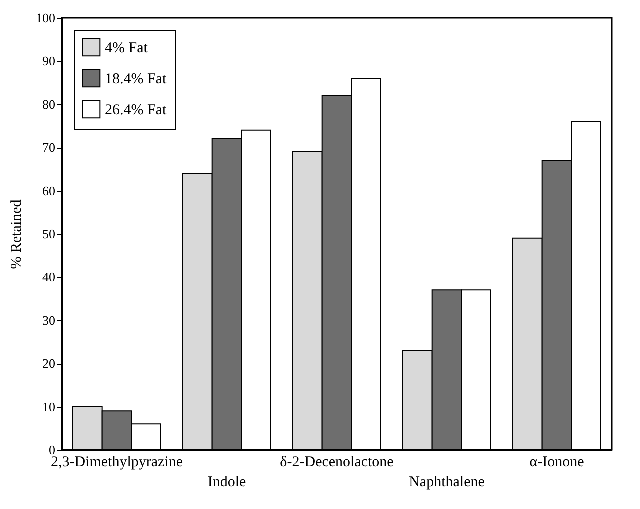 This screenshot has width=640, height=509. What do you see at coordinates (49, 277) in the screenshot?
I see `y-tick-label: 40` at bounding box center [49, 277].